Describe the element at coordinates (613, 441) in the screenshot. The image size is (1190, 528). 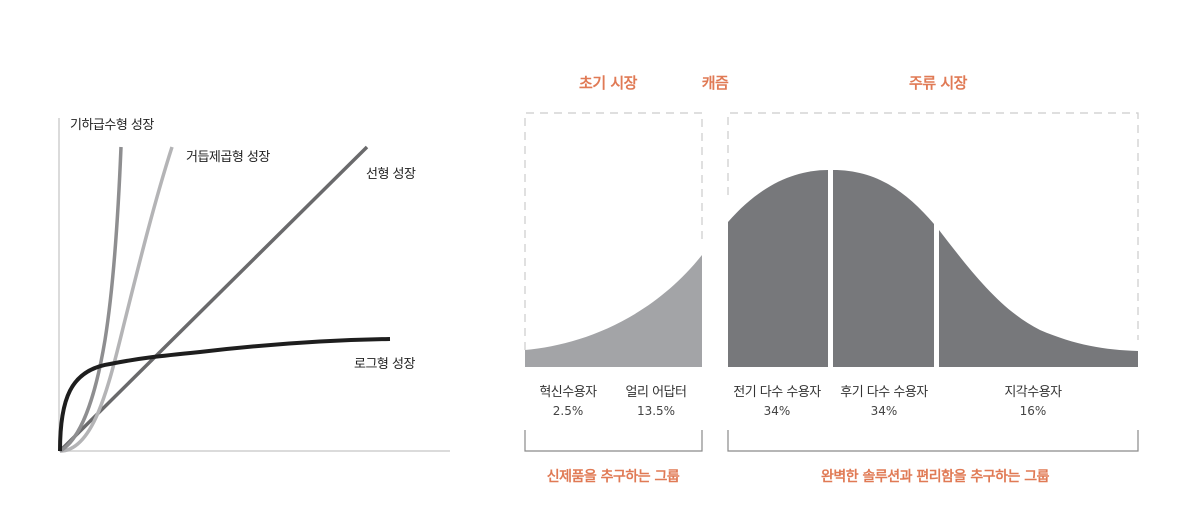
I see `left-bracket` at that location.